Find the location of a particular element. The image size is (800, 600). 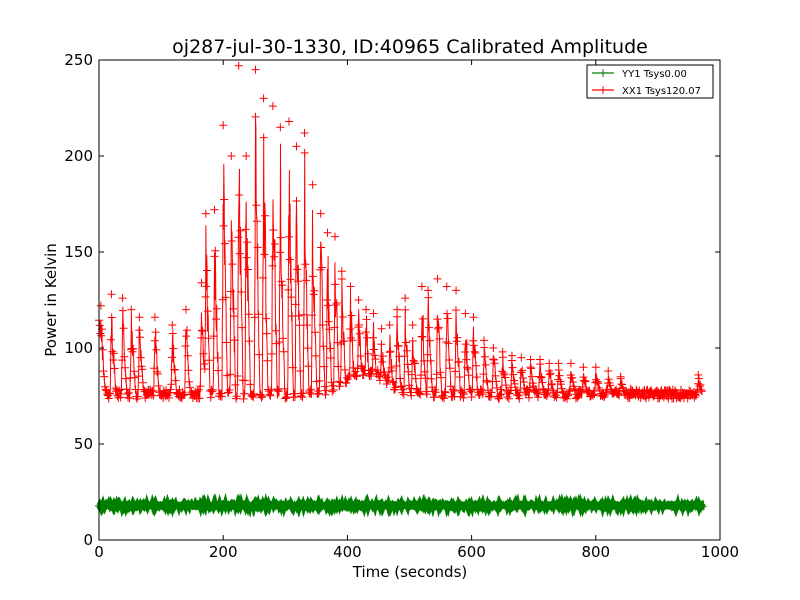

x-tick-label: 600 is located at coordinates (471, 552).